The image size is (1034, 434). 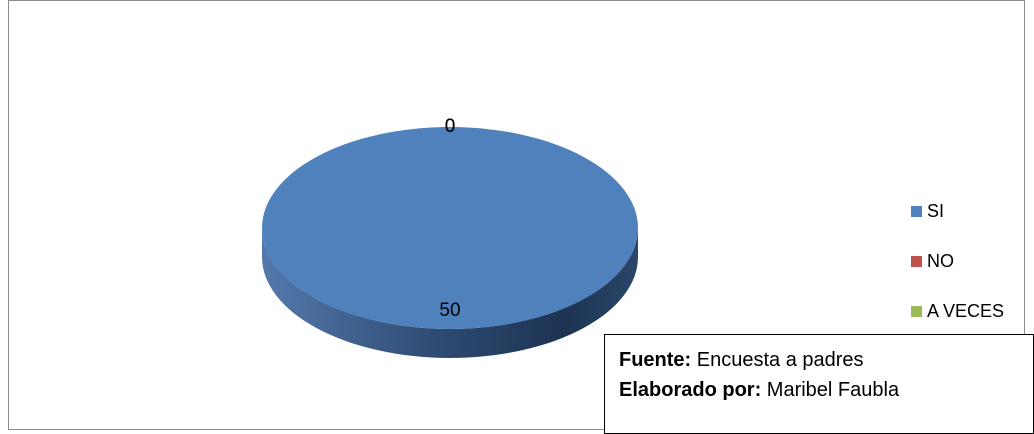 I want to click on legend-item-a-veces: A VECES, so click(x=957, y=311).